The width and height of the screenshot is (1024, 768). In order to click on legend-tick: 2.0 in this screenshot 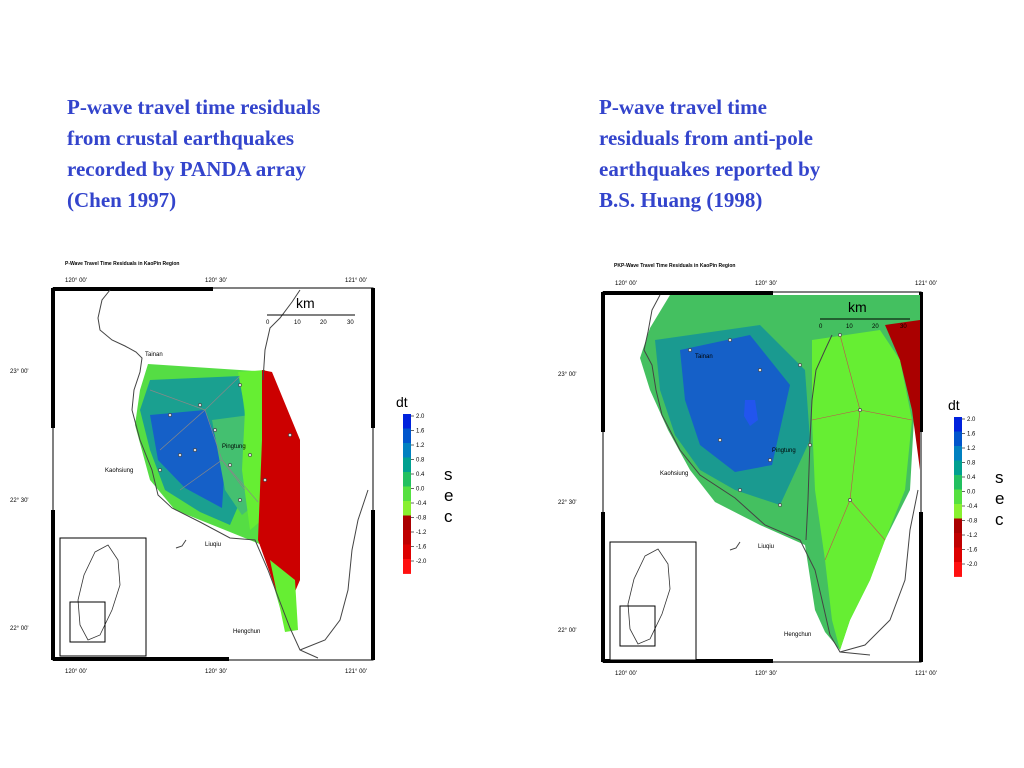, I will do `click(420, 417)`.